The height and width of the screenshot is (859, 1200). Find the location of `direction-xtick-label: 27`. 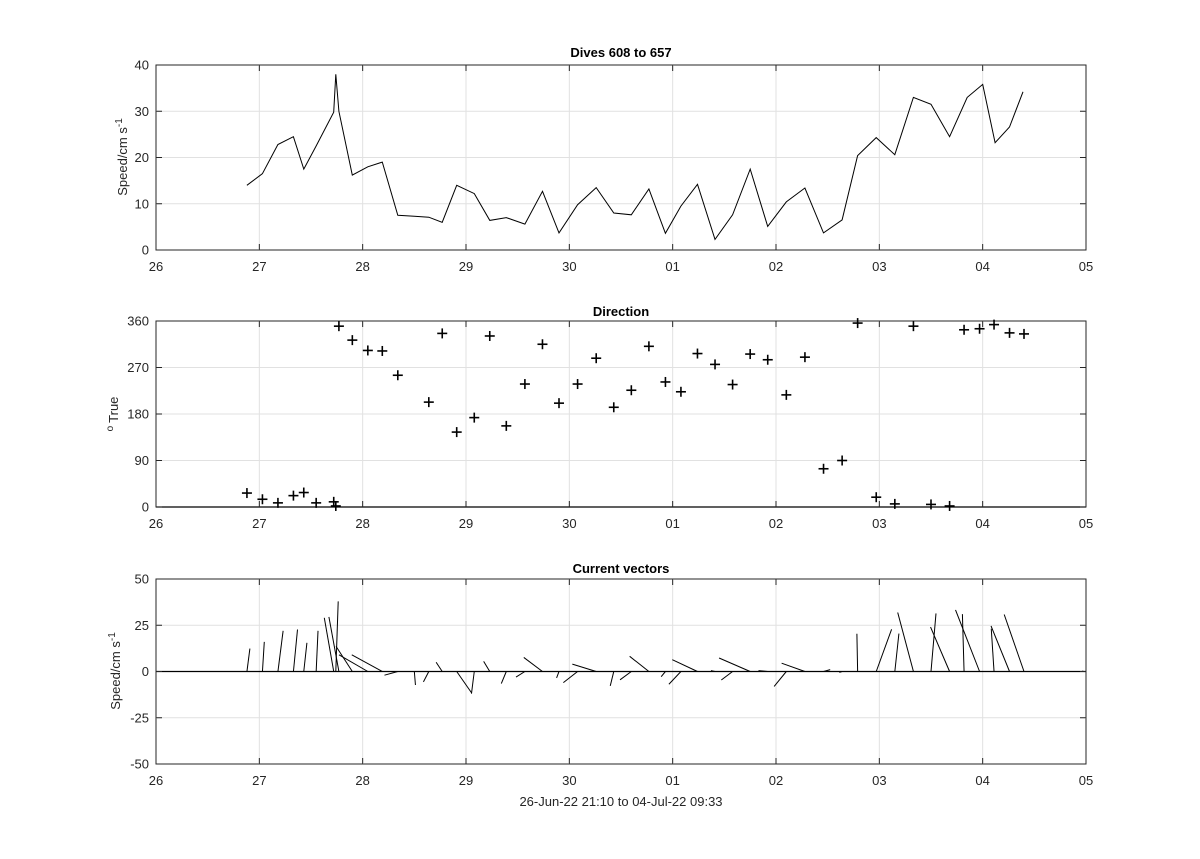

direction-xtick-label: 27 is located at coordinates (259, 523).